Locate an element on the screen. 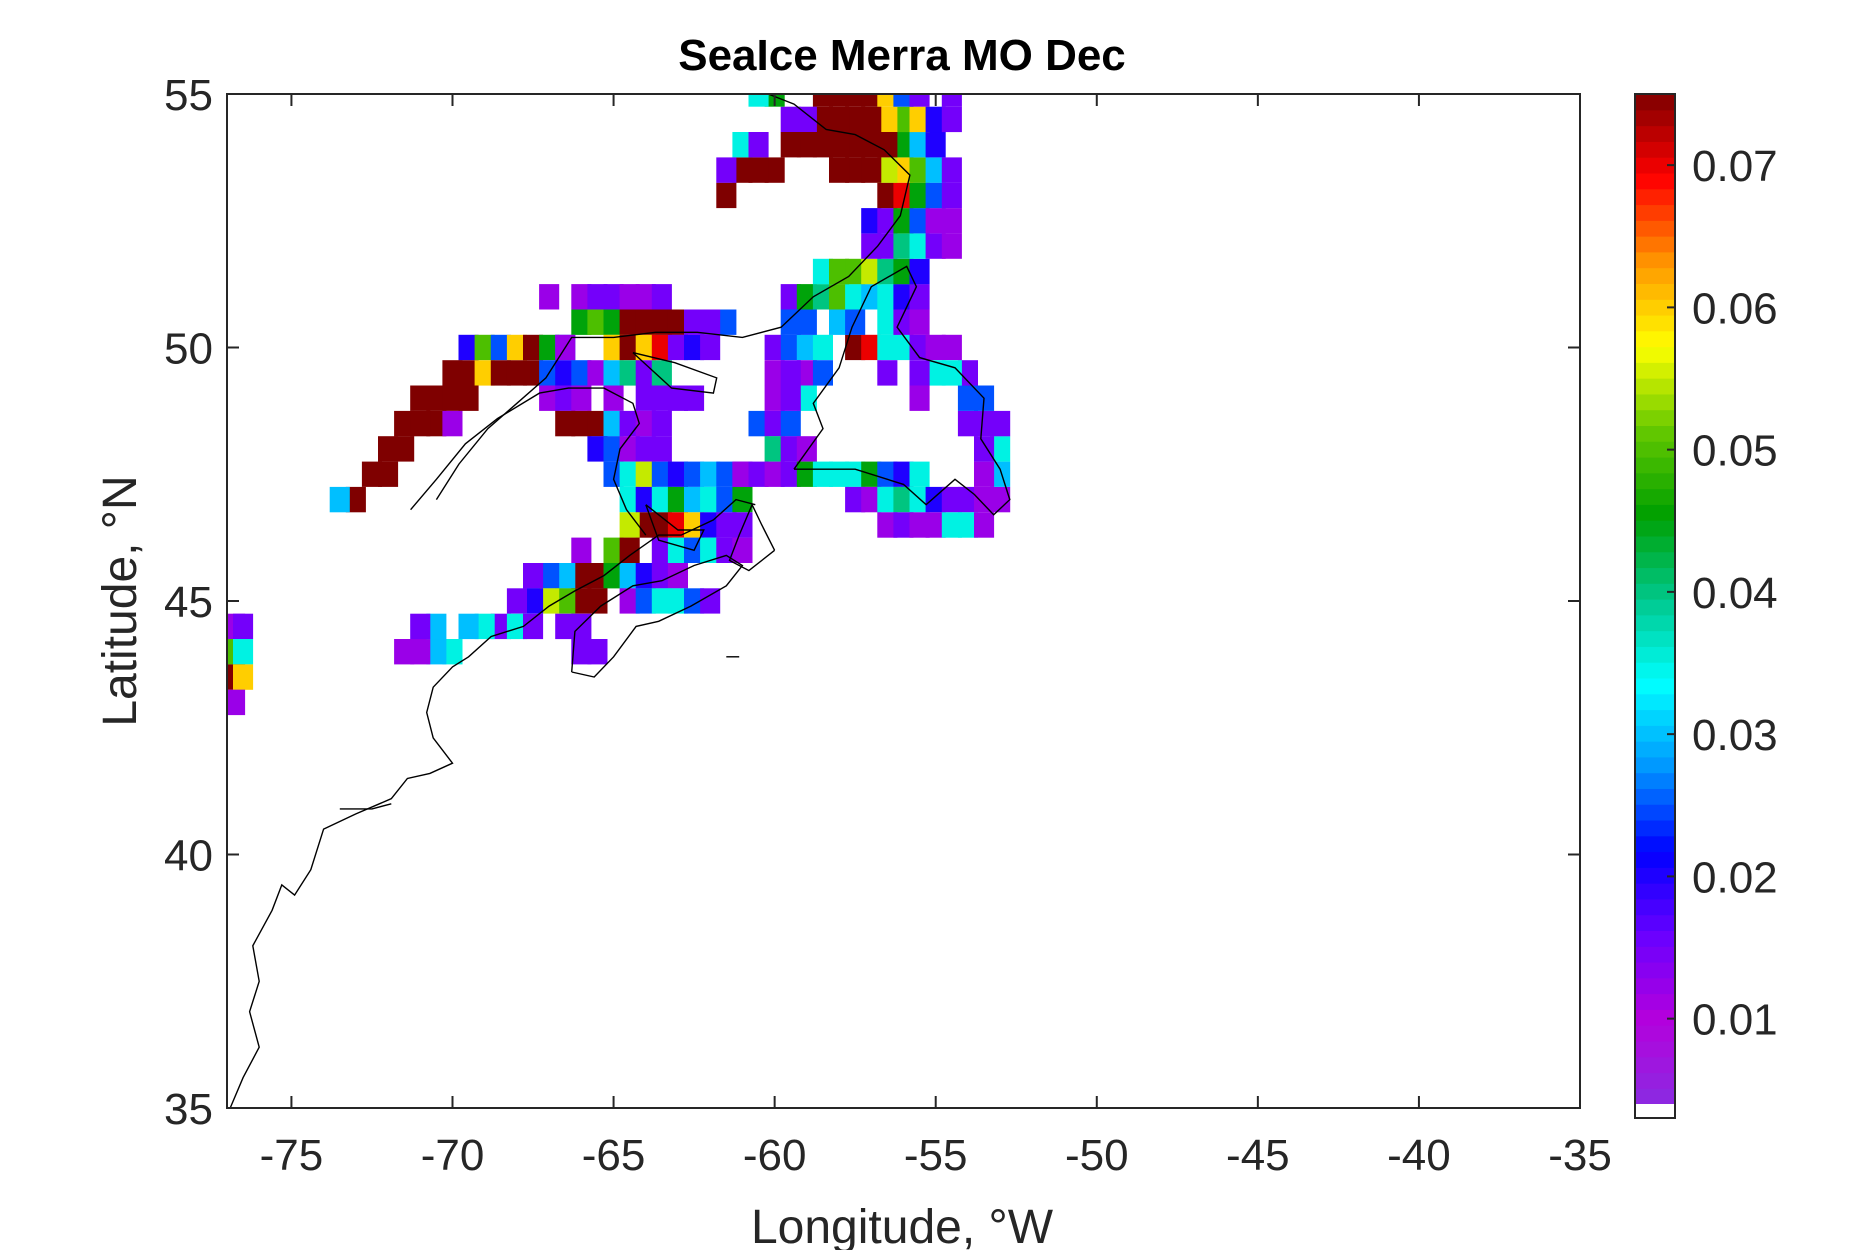 This screenshot has width=1875, height=1255. colorbar-tick-label: 0.03 is located at coordinates (1735, 735).